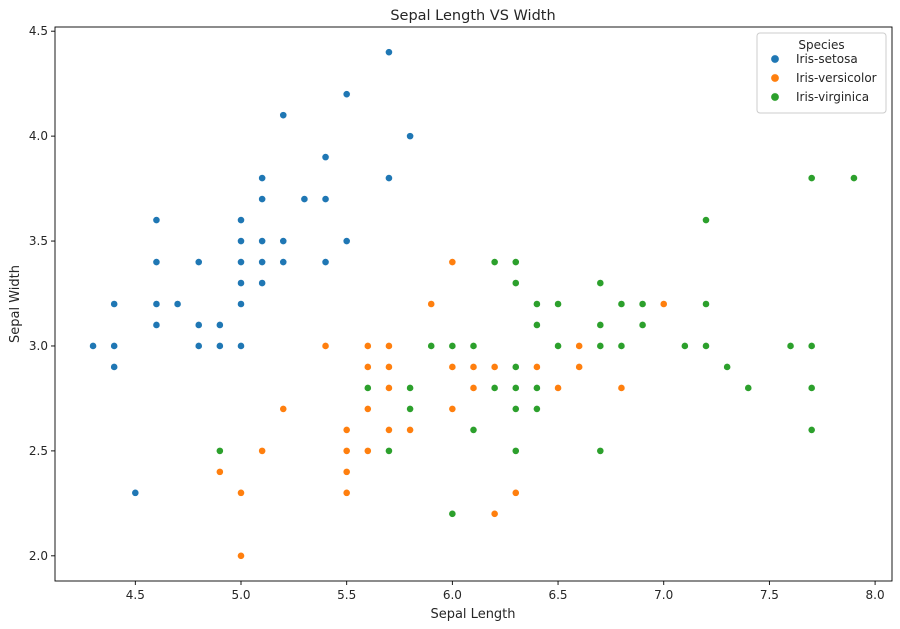  Describe the element at coordinates (135, 595) in the screenshot. I see `x-tick-label: 4.5` at that location.